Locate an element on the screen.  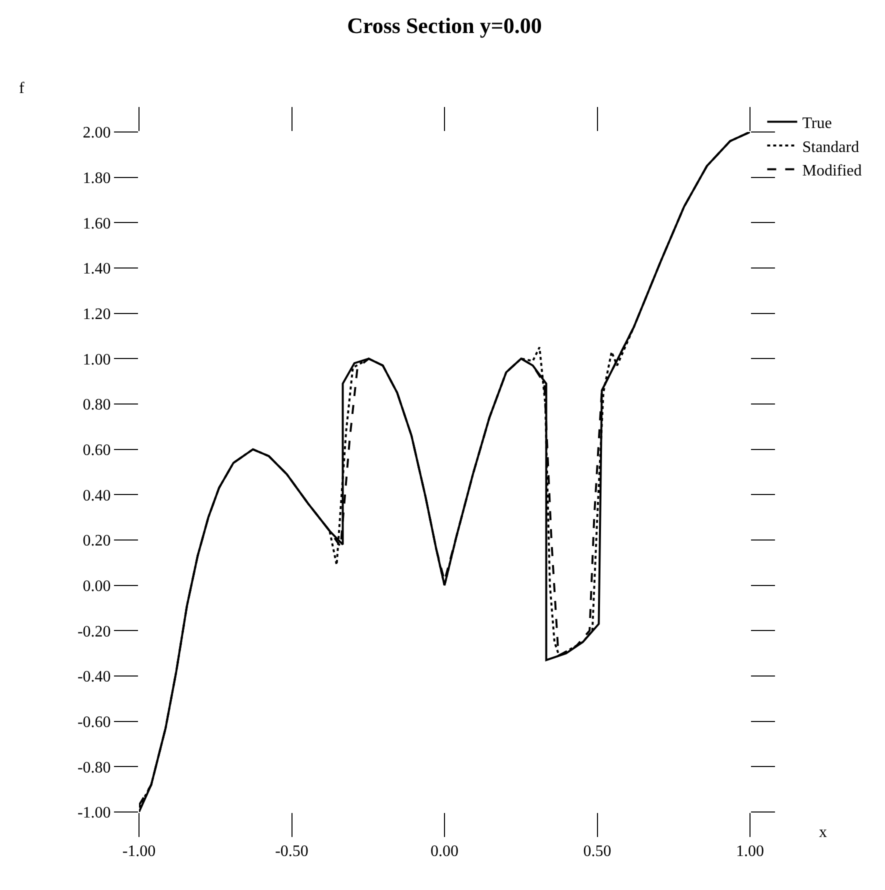
x-tick-label: -1.00 is located at coordinates (139, 851).